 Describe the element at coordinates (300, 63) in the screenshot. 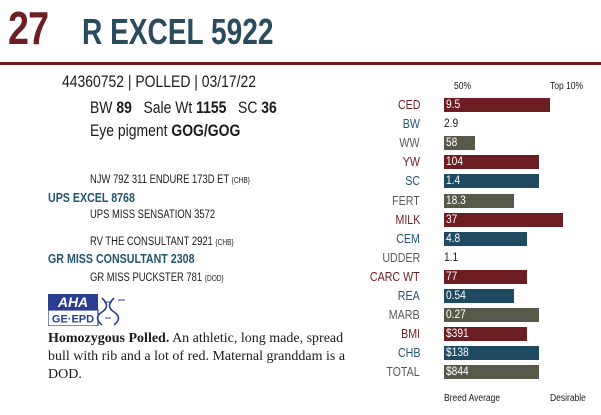

I see `title-rule` at that location.